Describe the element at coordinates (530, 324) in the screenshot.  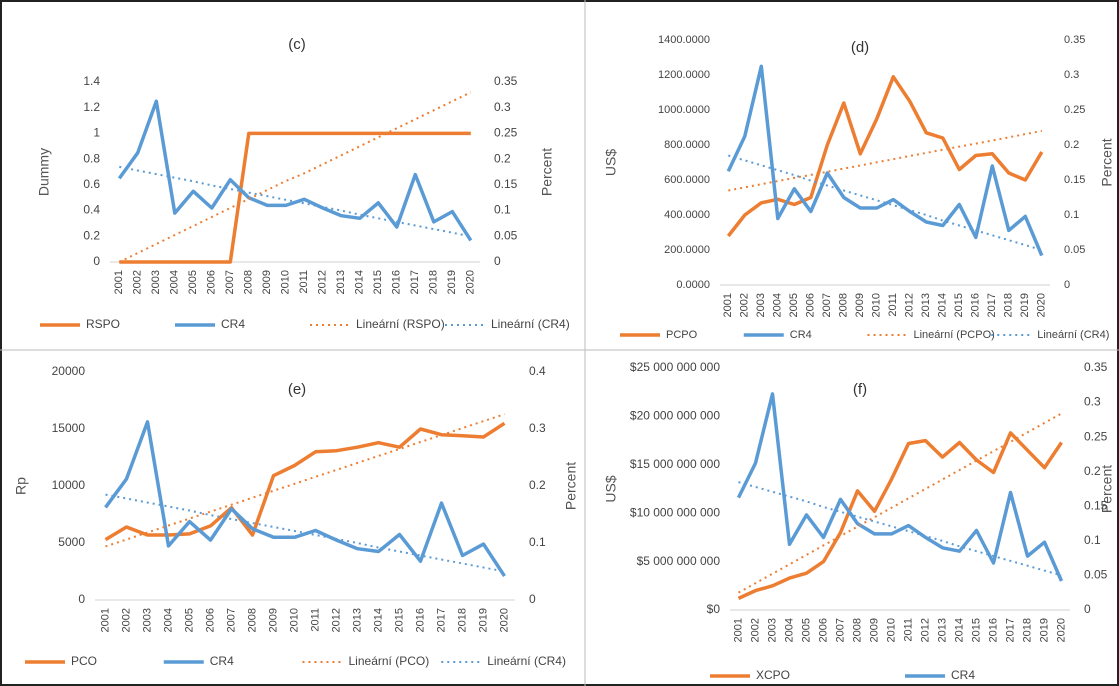
I see `legend-label: Lineární (CR4)` at that location.